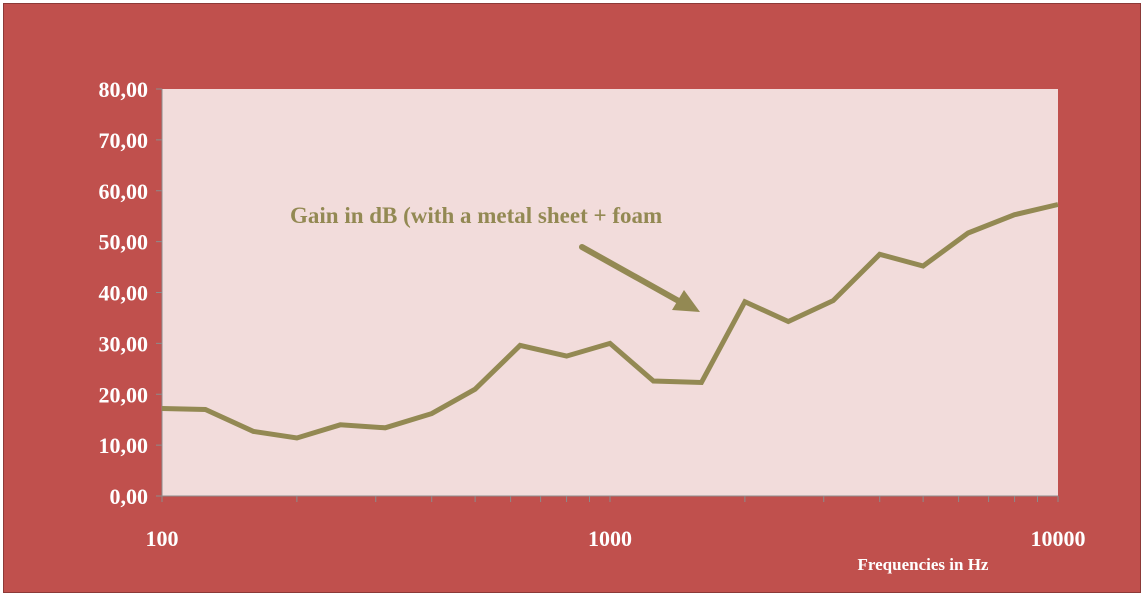 This screenshot has height=596, width=1145. Describe the element at coordinates (124, 445) in the screenshot. I see `y-tick-label: 10,00` at that location.